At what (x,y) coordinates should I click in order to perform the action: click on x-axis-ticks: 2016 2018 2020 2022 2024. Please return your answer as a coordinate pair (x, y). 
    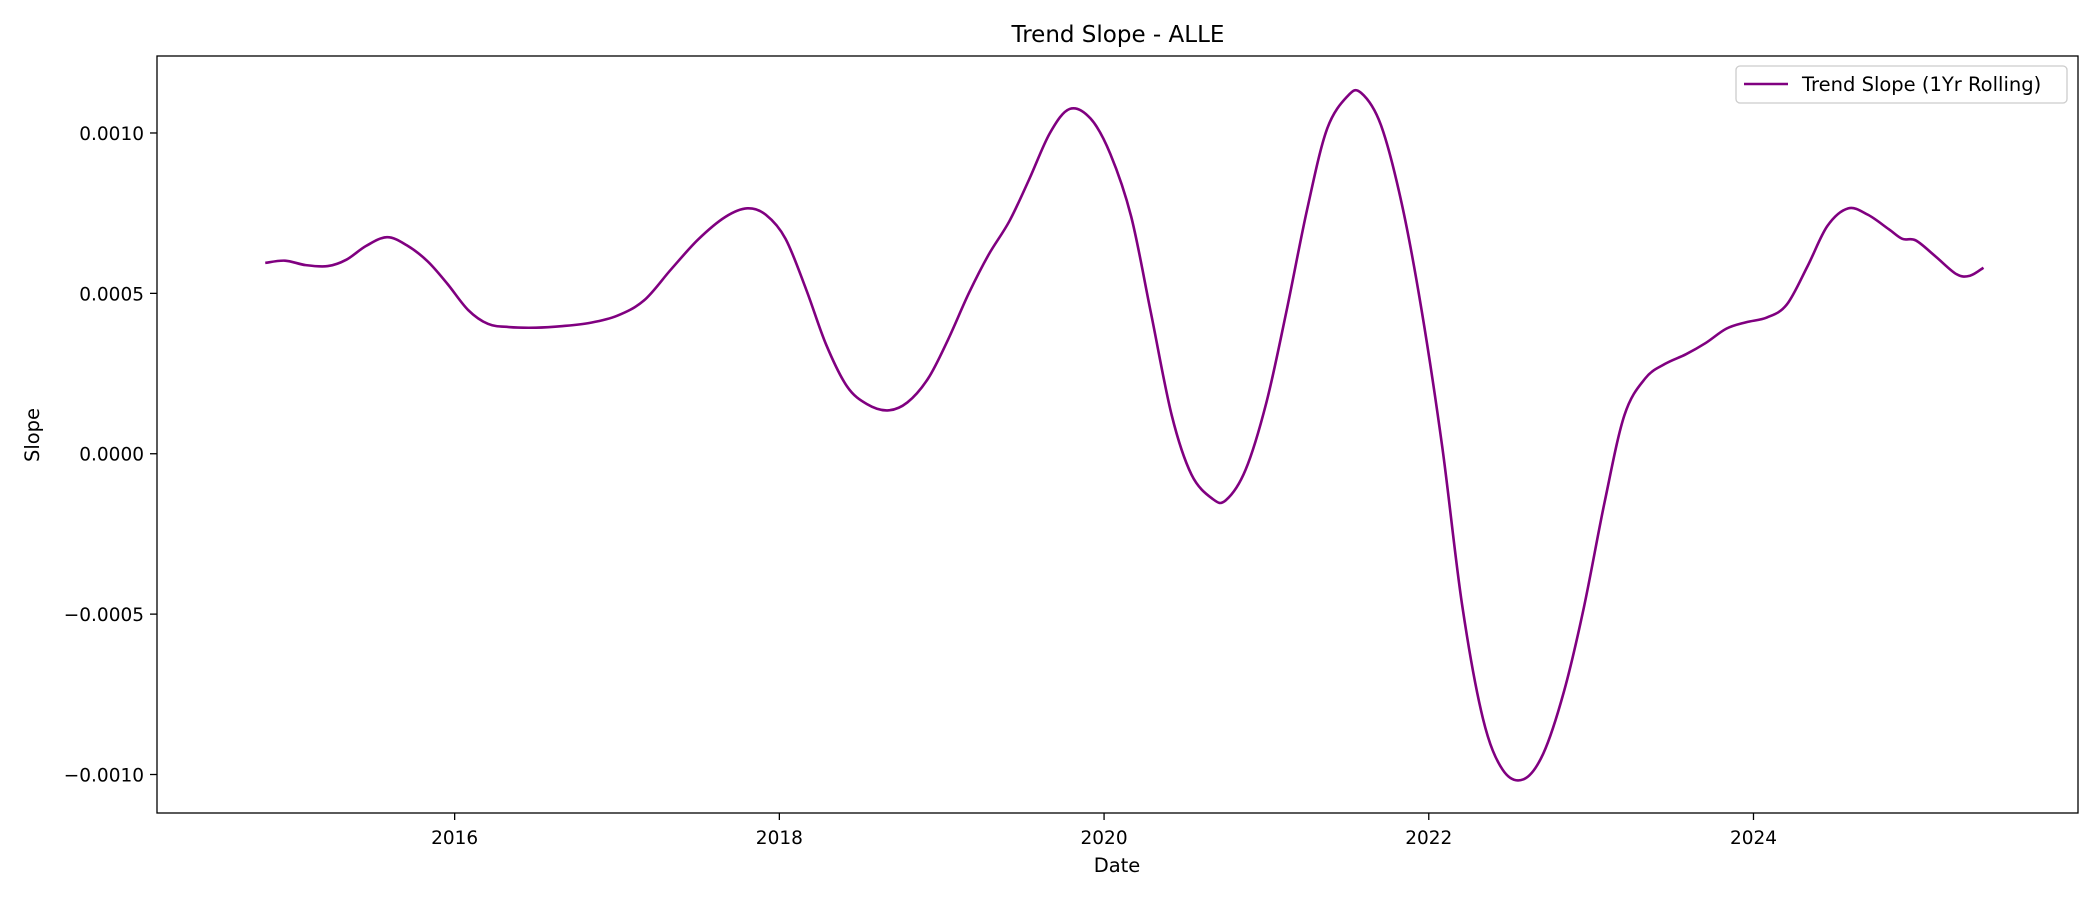
    Looking at the image, I should click on (1104, 831).